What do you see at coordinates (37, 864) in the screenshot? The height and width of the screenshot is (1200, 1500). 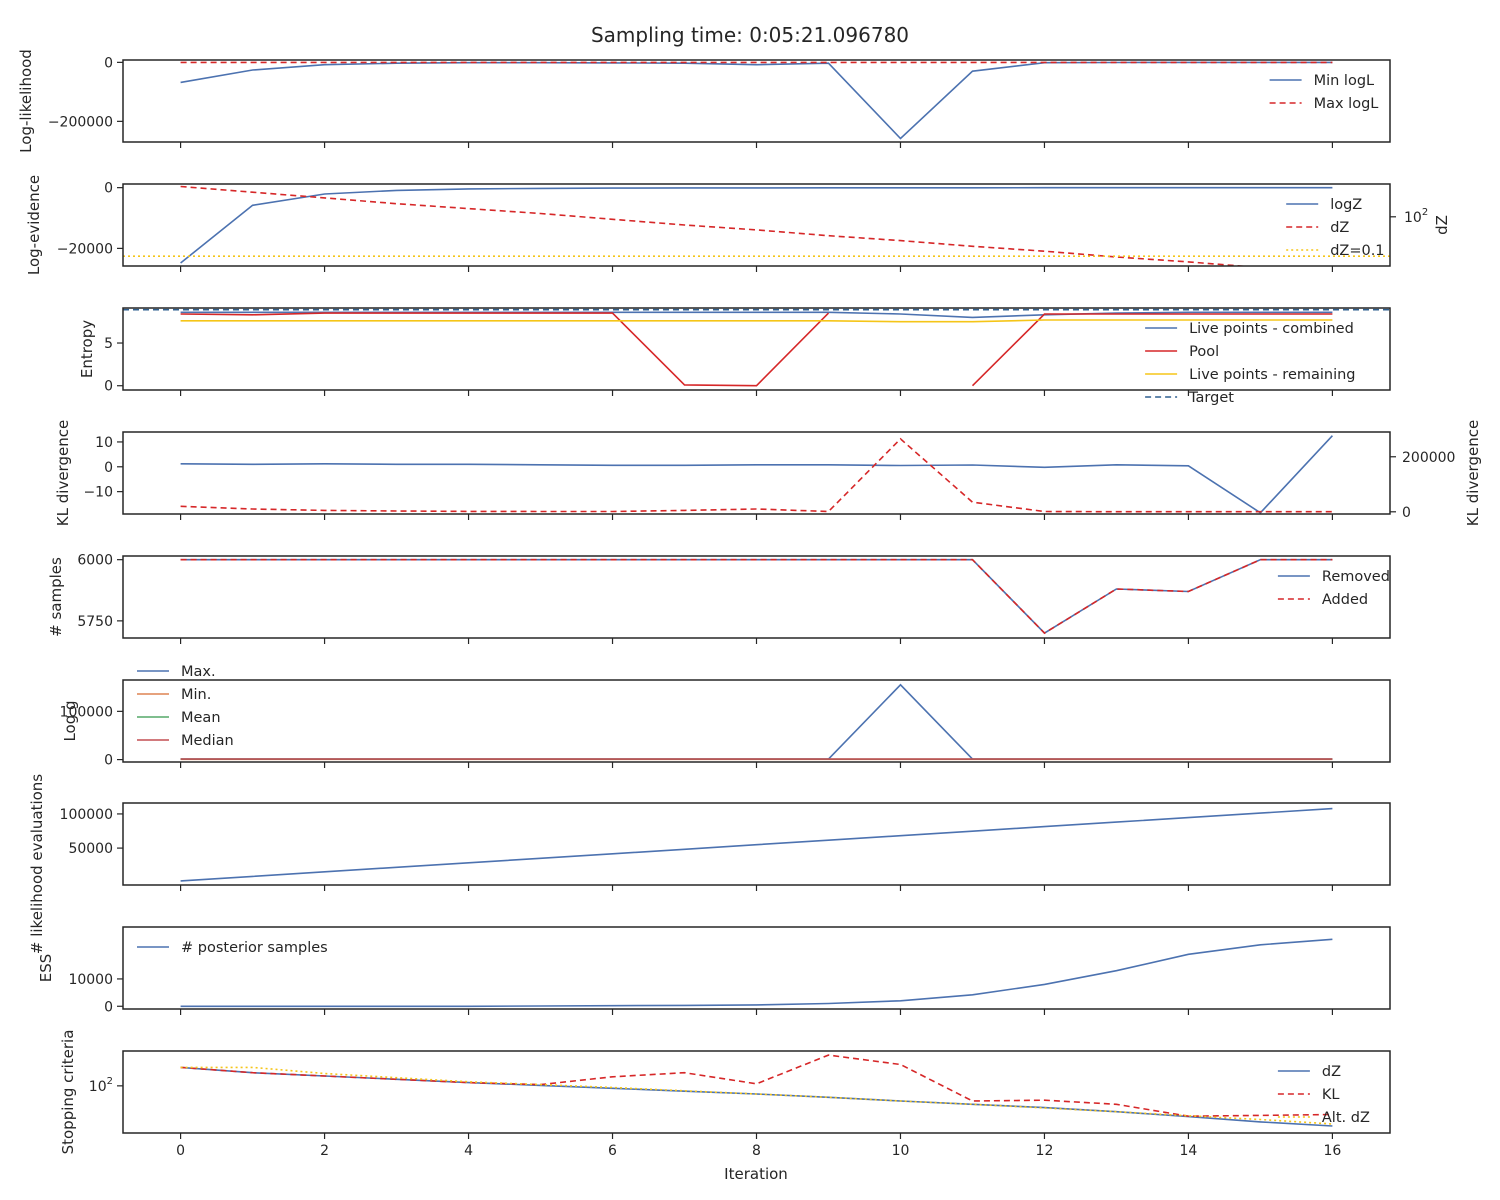 I see `y-axis-label: # likelihood evaluations` at bounding box center [37, 864].